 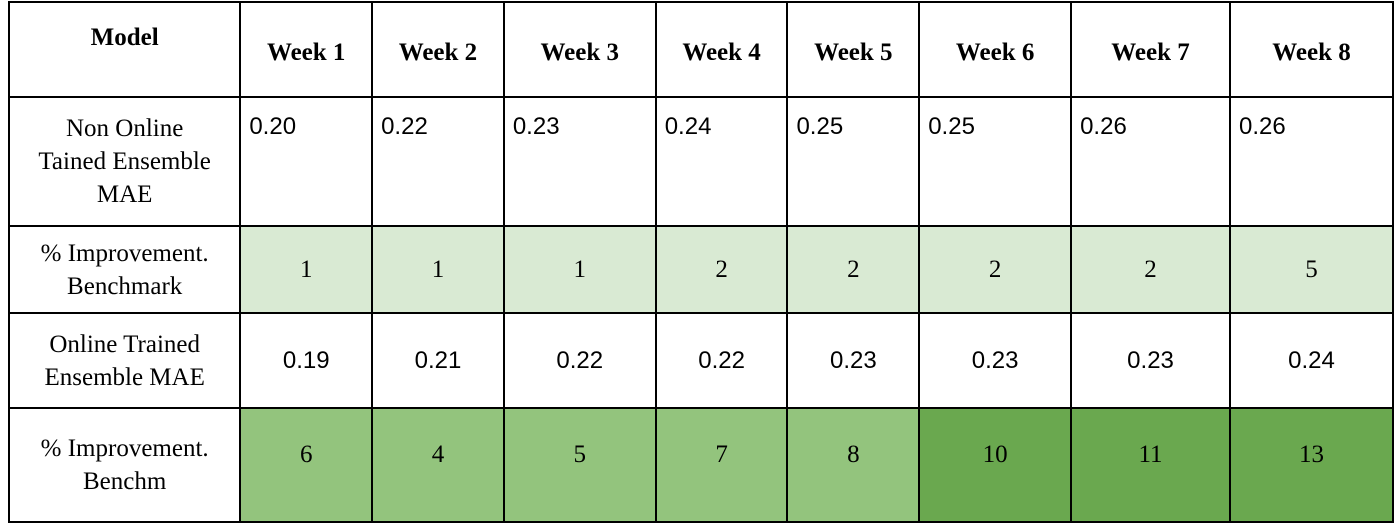 What do you see at coordinates (721, 49) in the screenshot?
I see `header-week-4: Week 4` at bounding box center [721, 49].